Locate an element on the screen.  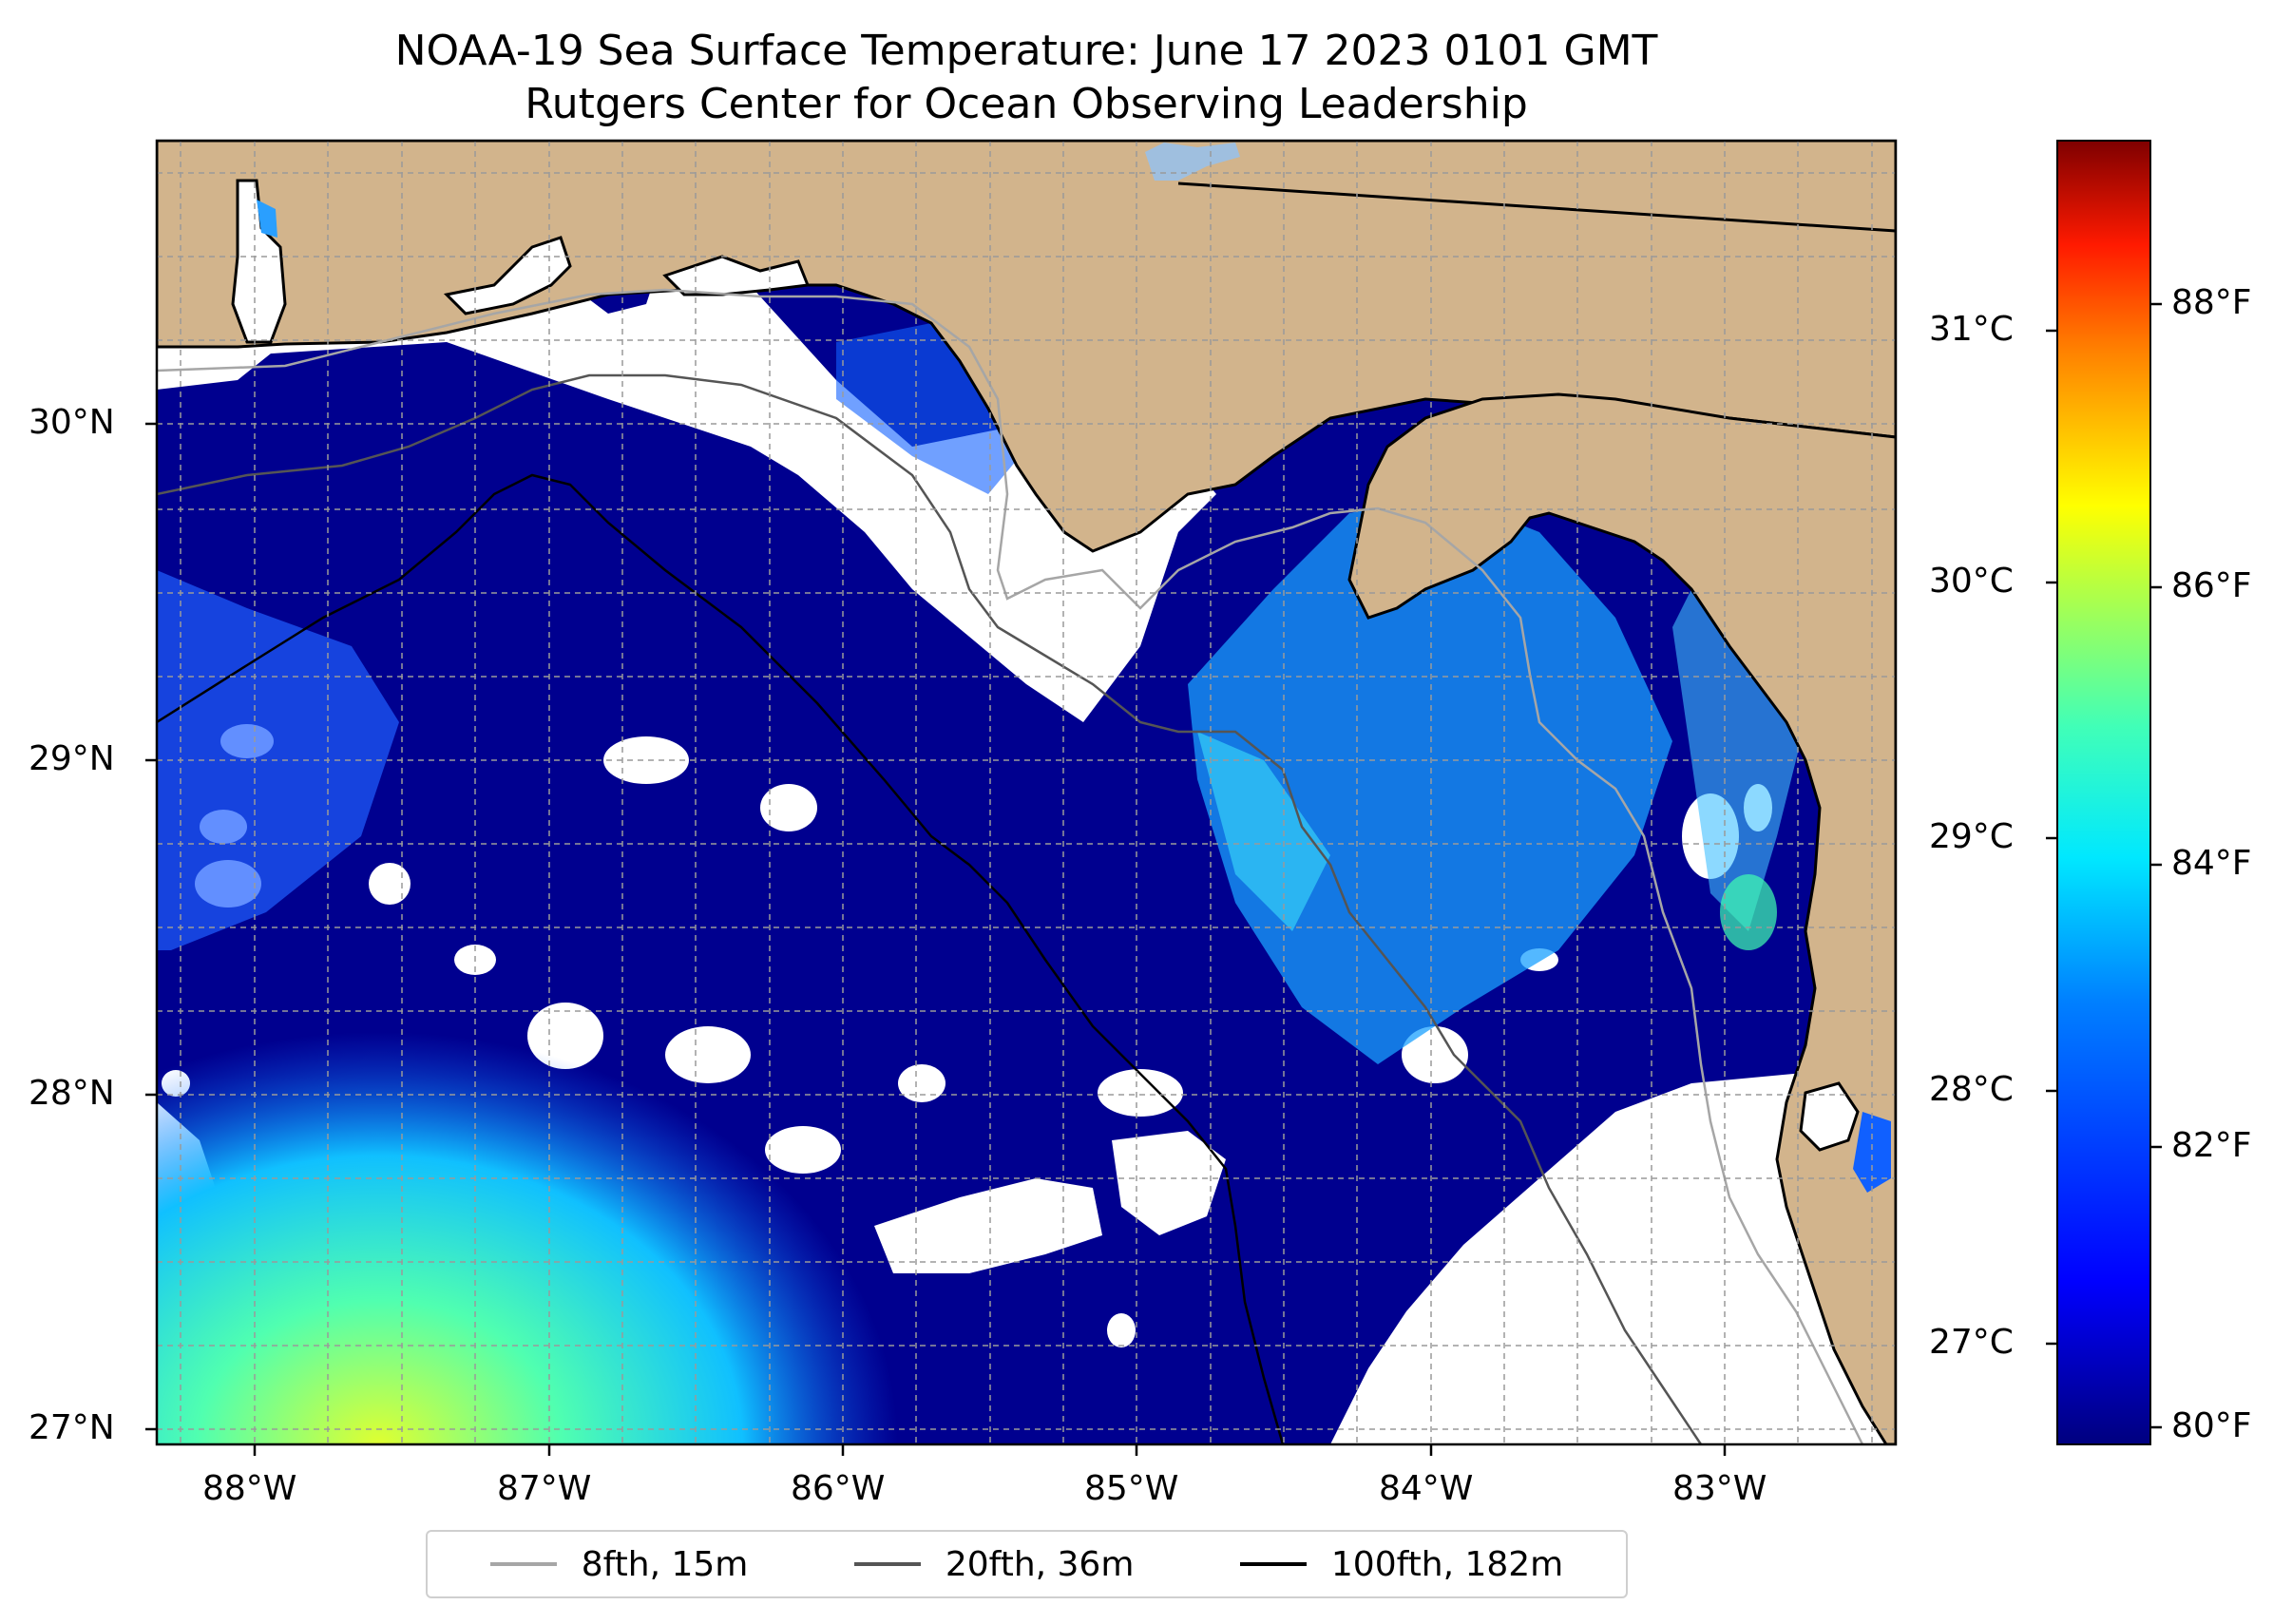
lat-label-30n: 30°N is located at coordinates (72, 422).